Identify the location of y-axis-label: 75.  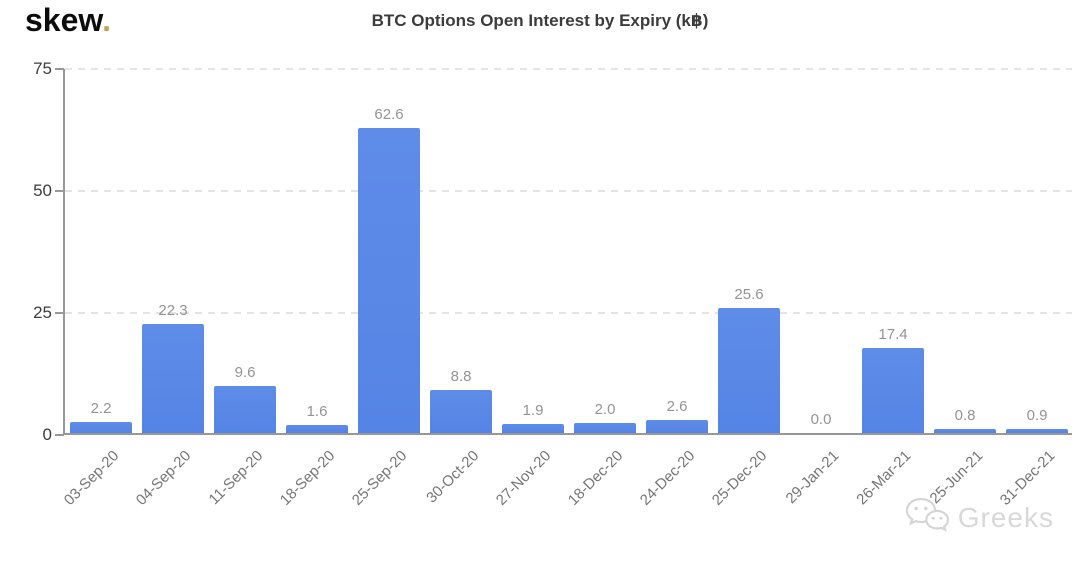
(42, 68).